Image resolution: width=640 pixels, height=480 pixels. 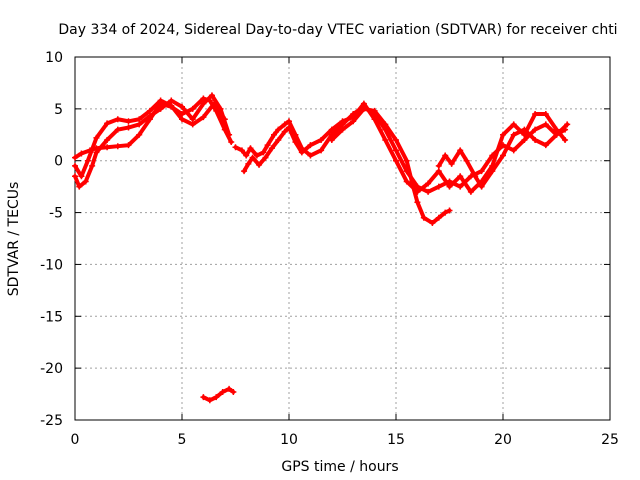 What do you see at coordinates (51, 265) in the screenshot?
I see `y-tick-label: -10` at bounding box center [51, 265].